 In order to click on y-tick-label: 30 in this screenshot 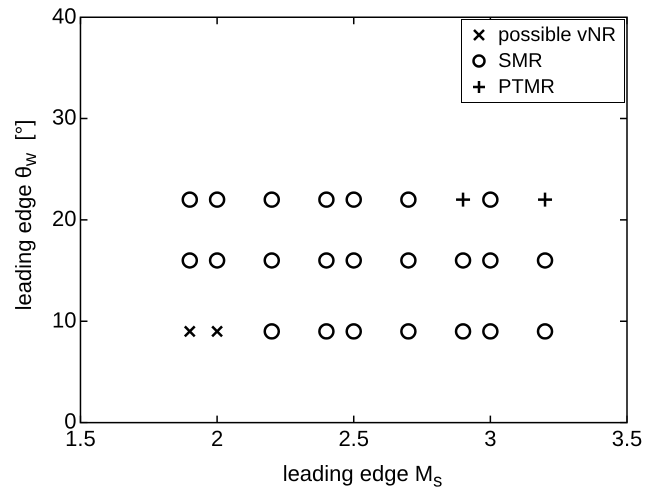, I will do `click(64, 117)`.